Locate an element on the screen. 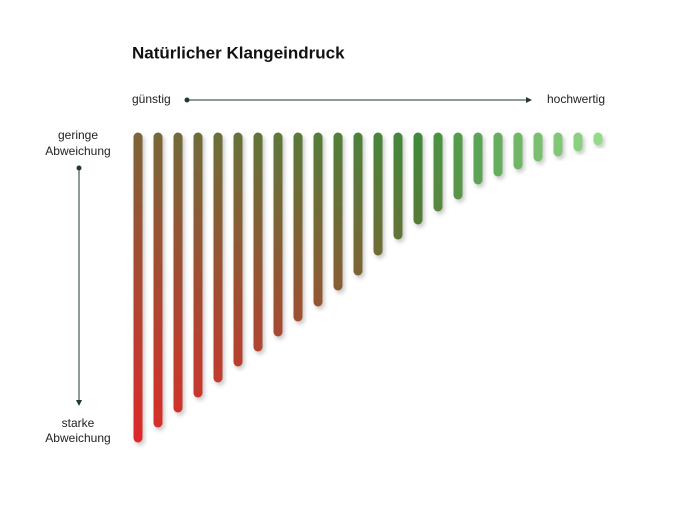 Image resolution: width=677 pixels, height=522 pixels. y-start-label: geringe is located at coordinates (78, 135).